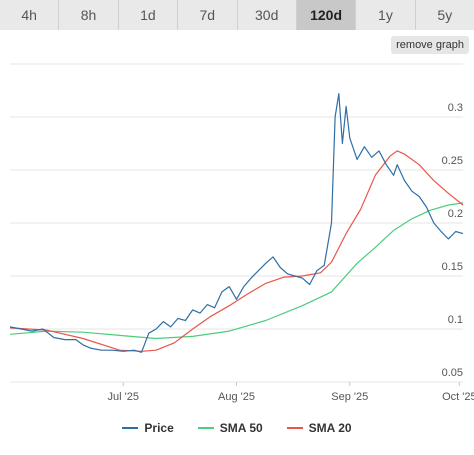  What do you see at coordinates (330, 428) in the screenshot?
I see `legend-label-sma20: SMA 20` at bounding box center [330, 428].